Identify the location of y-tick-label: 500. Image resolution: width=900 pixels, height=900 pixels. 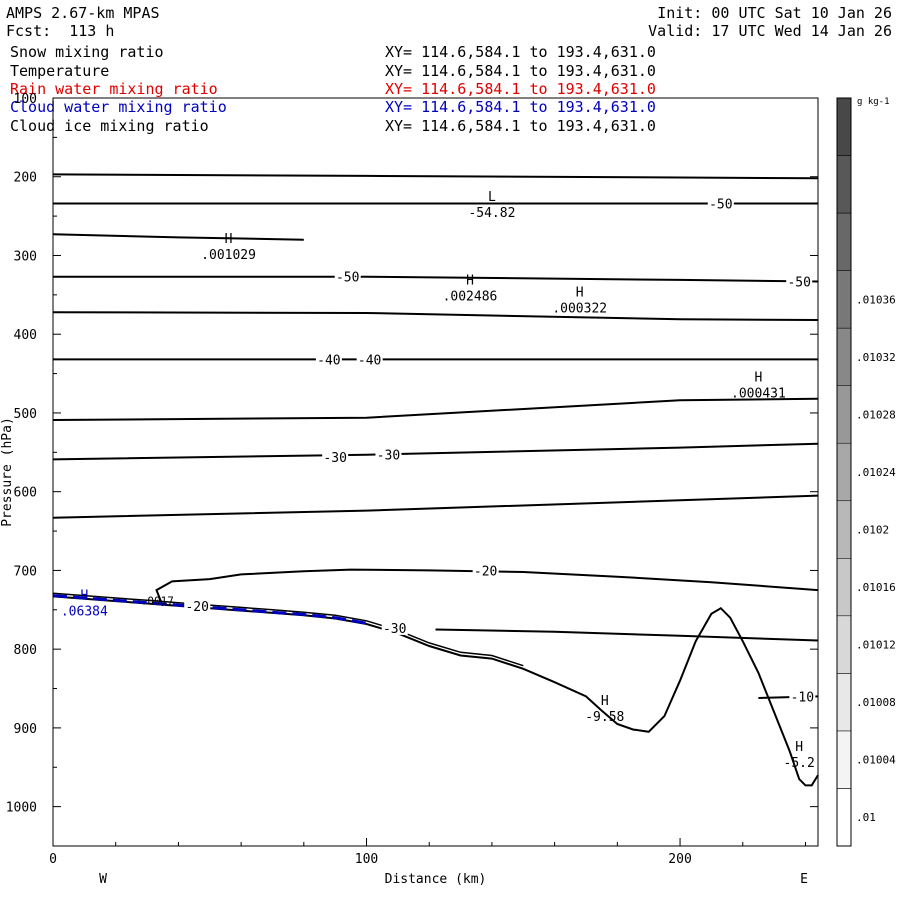
(25, 414).